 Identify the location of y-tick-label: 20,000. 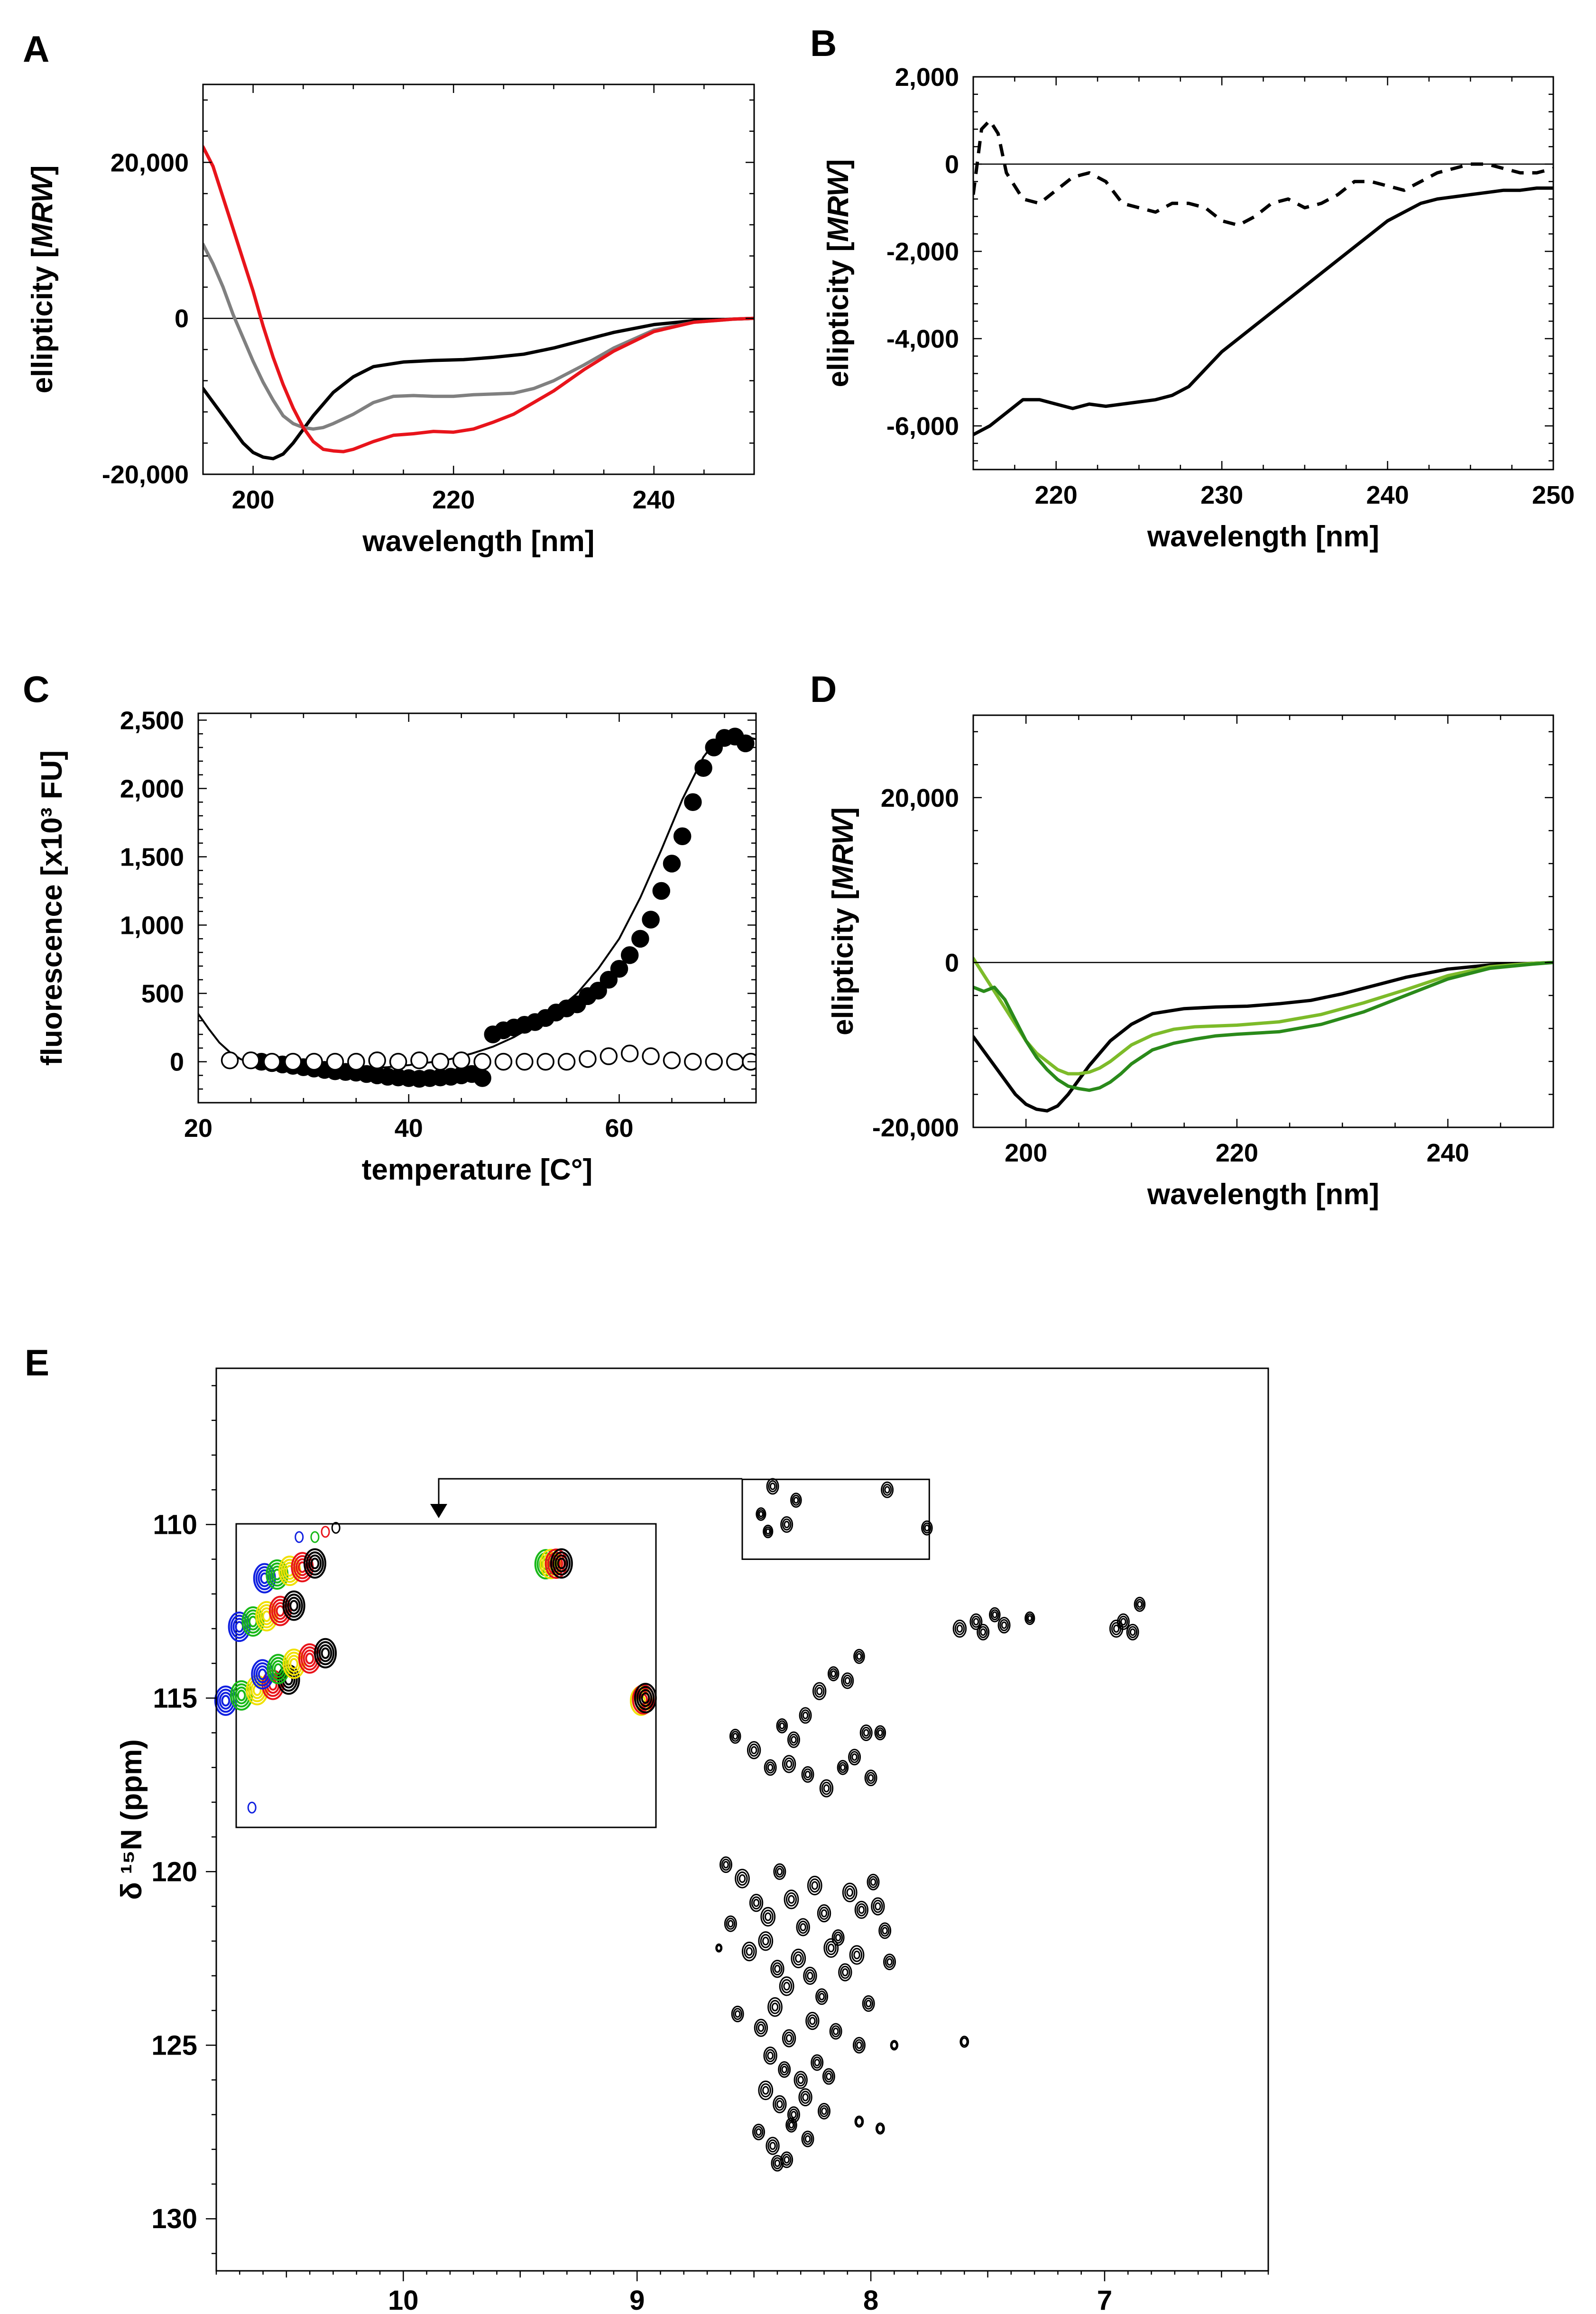
(150, 162).